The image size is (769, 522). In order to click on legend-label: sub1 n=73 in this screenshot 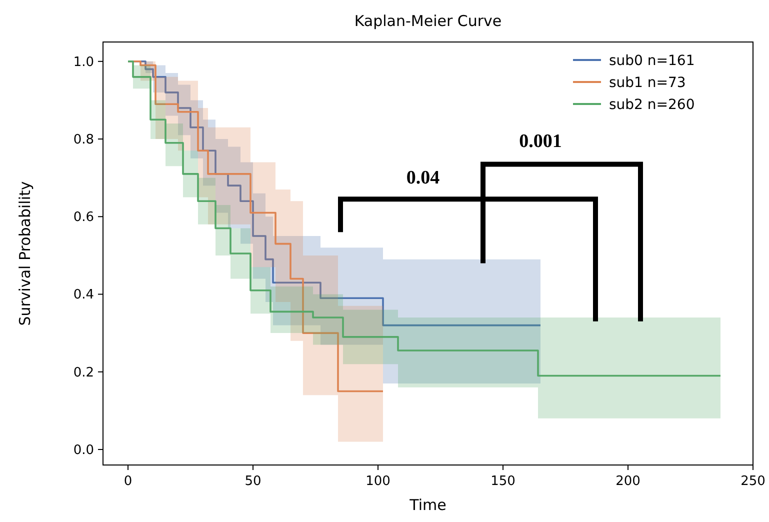, I will do `click(647, 83)`.